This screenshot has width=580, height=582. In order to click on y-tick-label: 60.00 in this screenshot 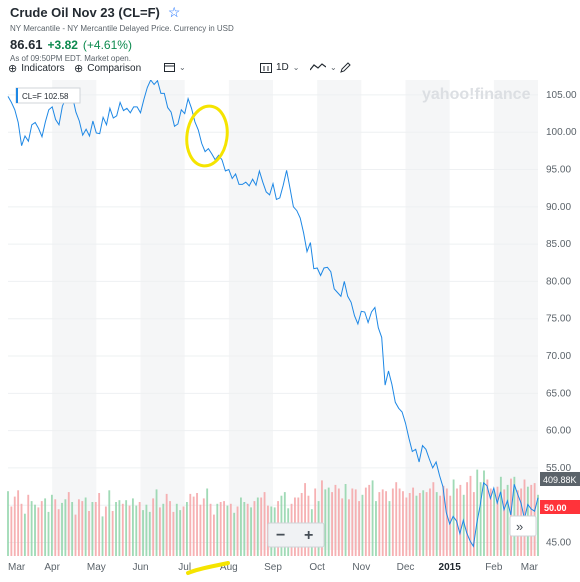, I will do `click(558, 431)`.